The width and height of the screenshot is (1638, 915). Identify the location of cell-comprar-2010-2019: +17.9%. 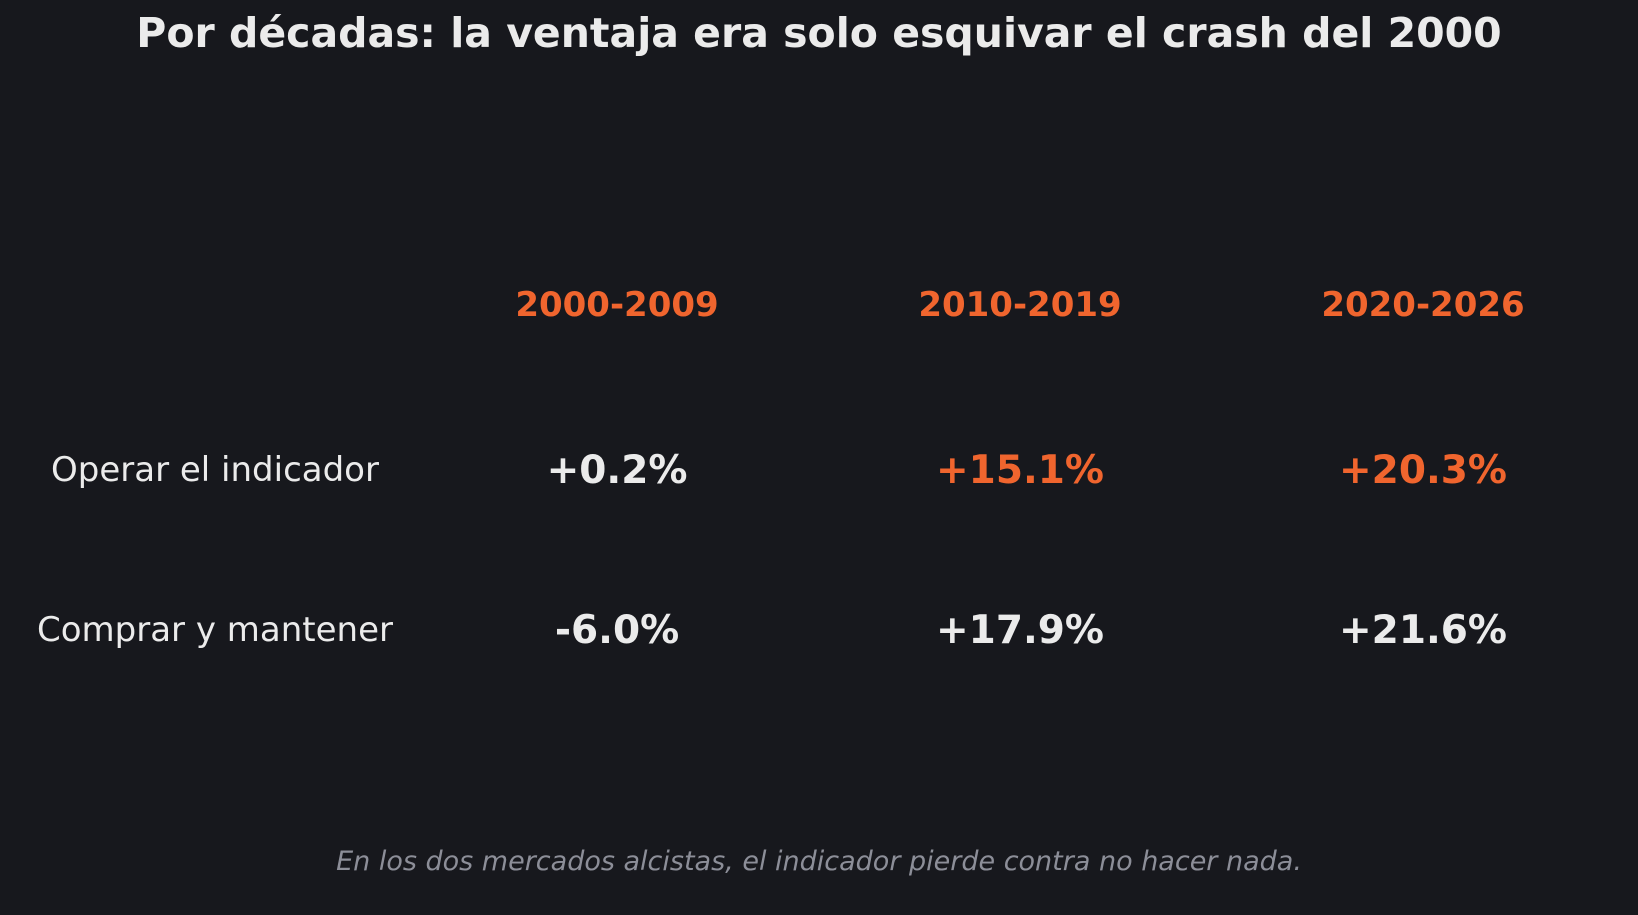
(1020, 630).